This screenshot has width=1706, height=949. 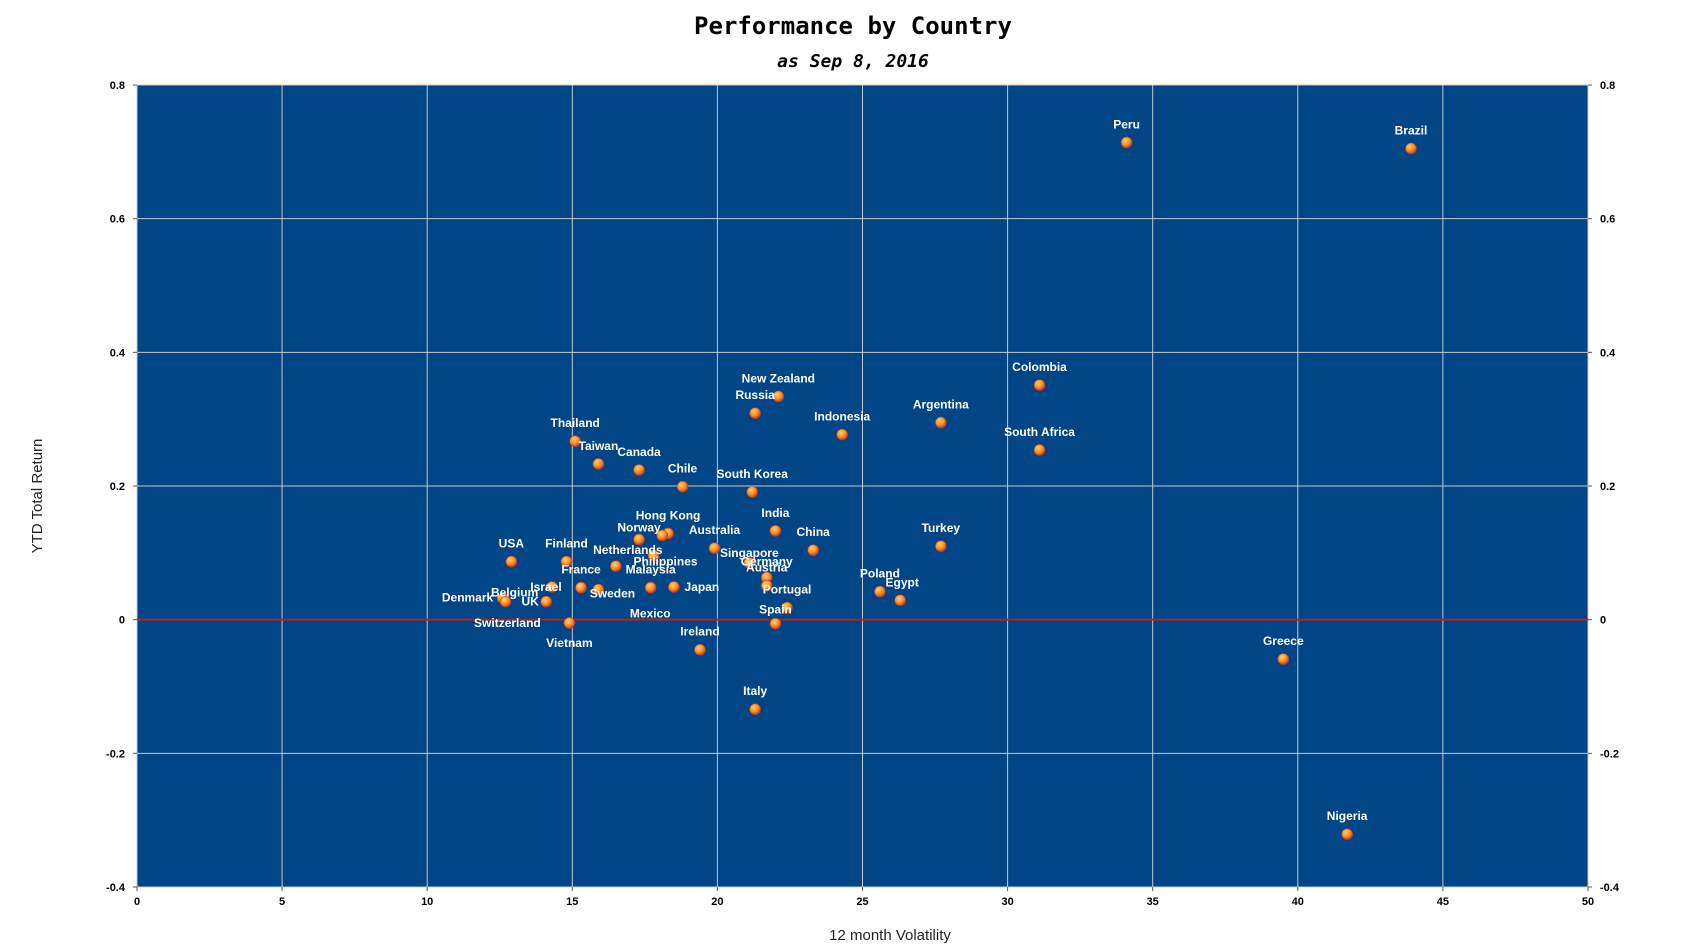 What do you see at coordinates (1607, 220) in the screenshot?
I see `y-tick-label-right: 0.6` at bounding box center [1607, 220].